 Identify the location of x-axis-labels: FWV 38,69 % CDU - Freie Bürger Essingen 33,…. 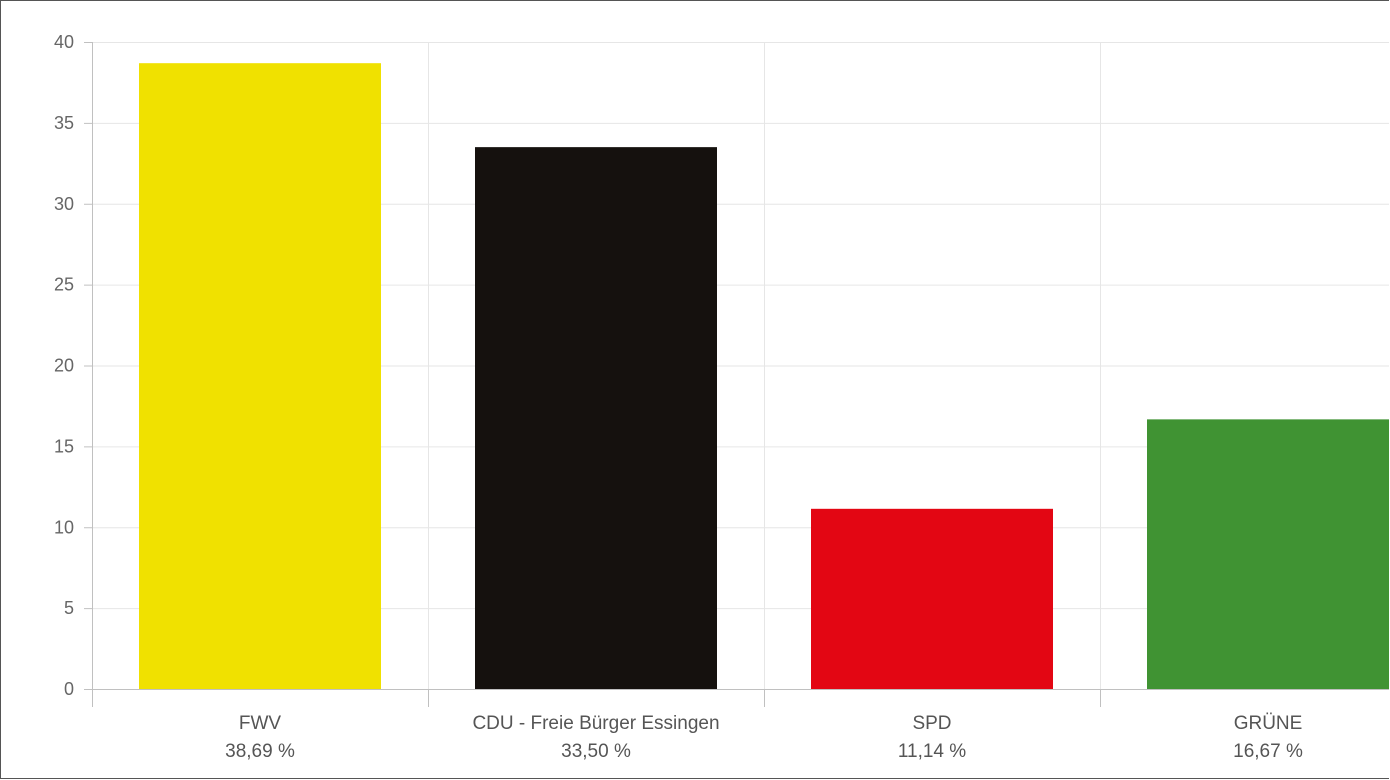
(764, 737).